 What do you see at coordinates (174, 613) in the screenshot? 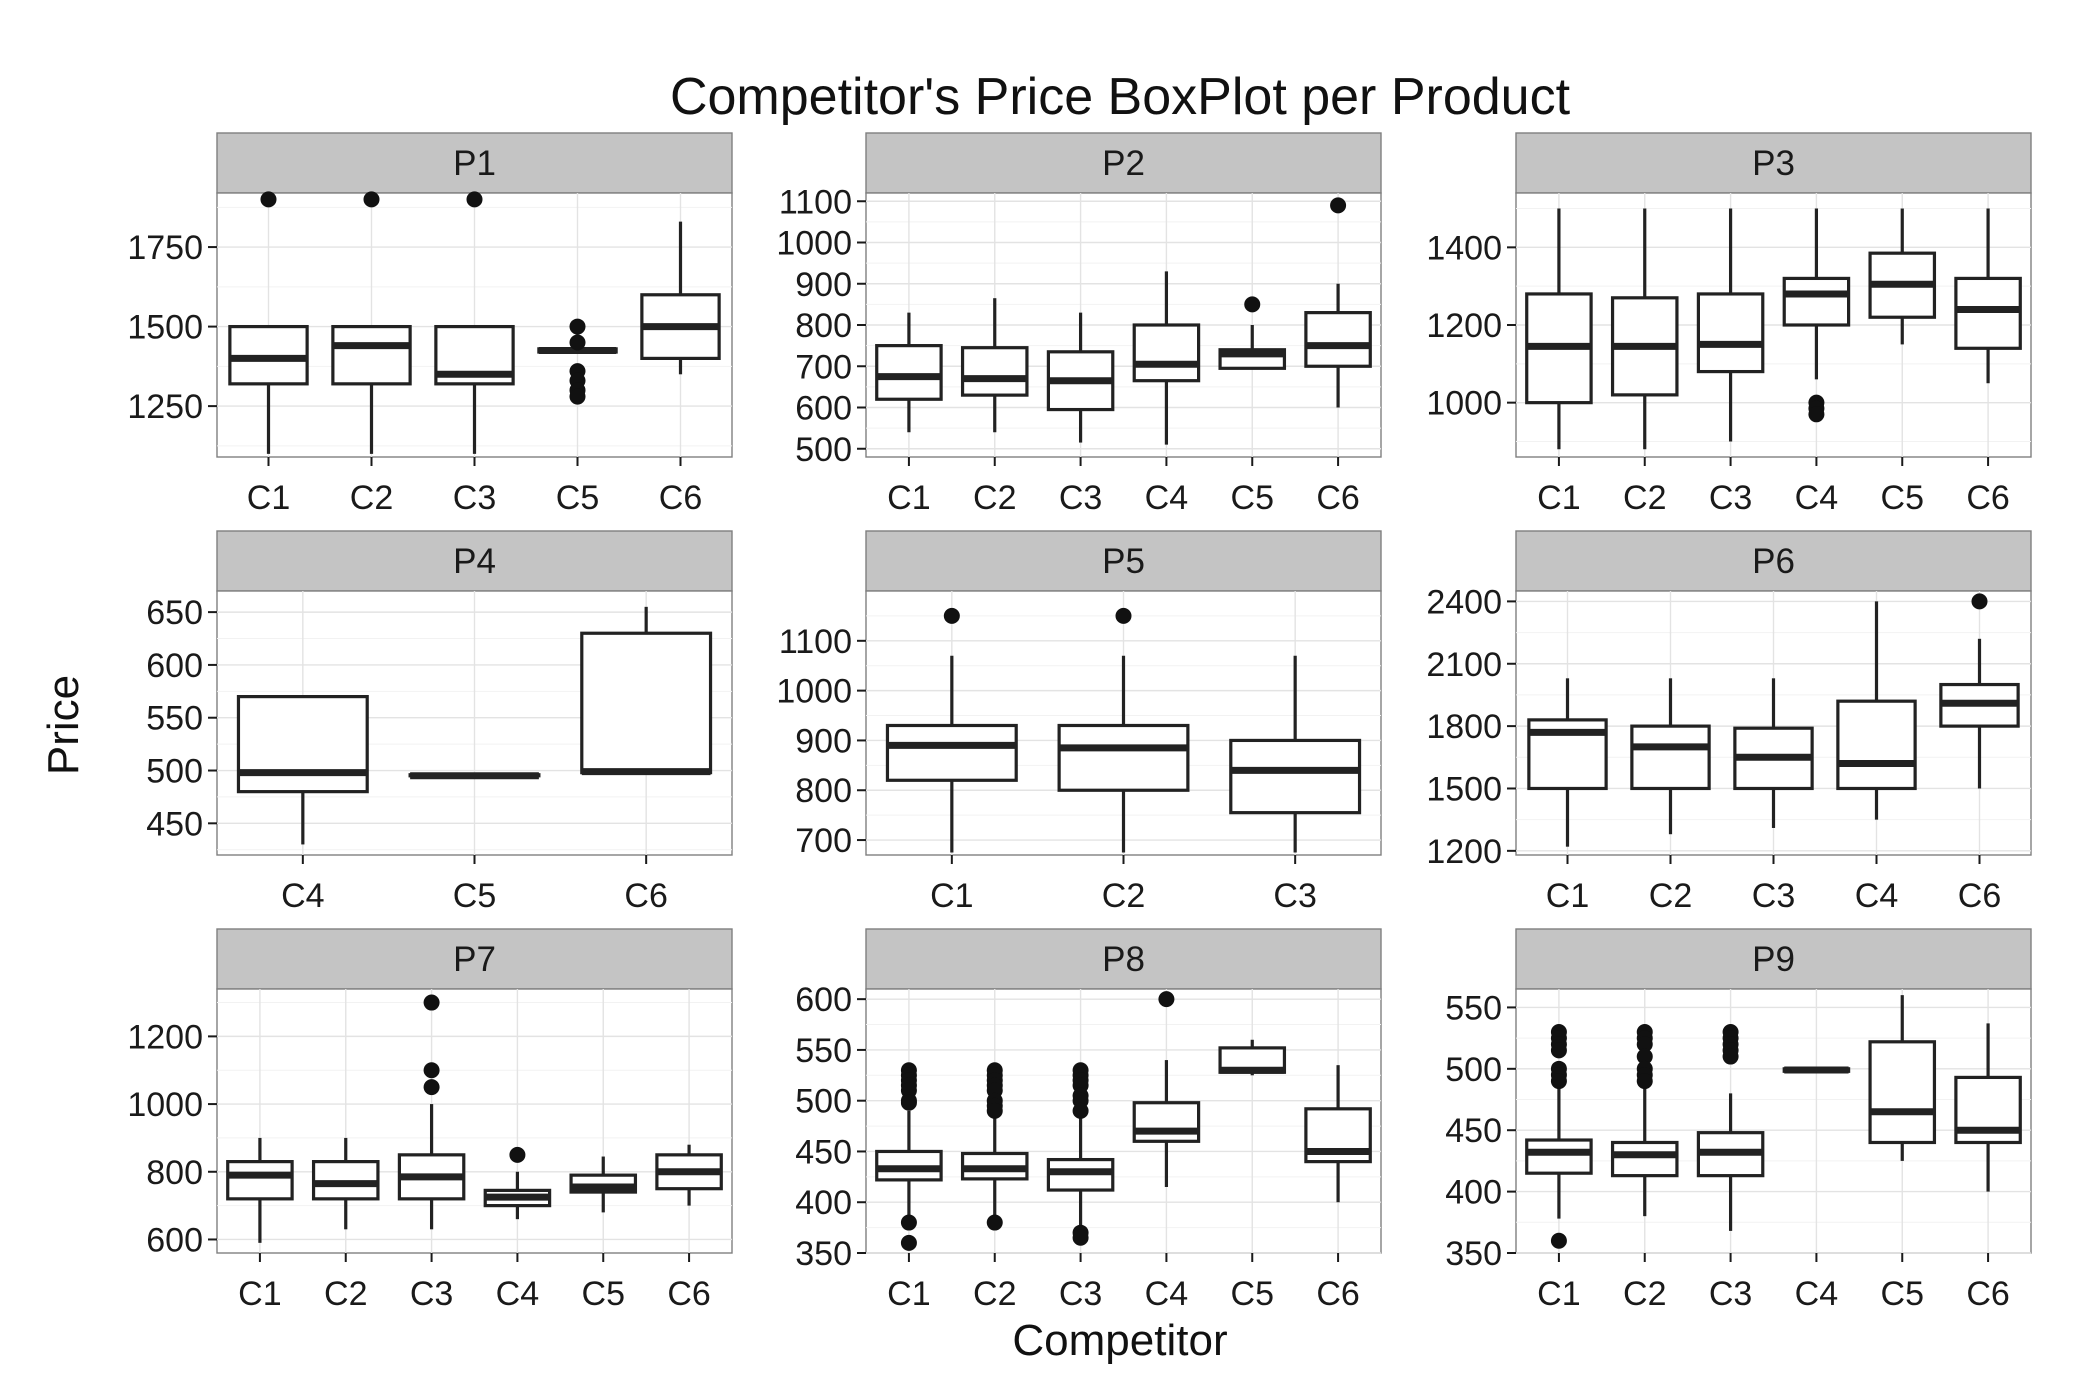
I see `y-tick-label: 650` at bounding box center [174, 613].